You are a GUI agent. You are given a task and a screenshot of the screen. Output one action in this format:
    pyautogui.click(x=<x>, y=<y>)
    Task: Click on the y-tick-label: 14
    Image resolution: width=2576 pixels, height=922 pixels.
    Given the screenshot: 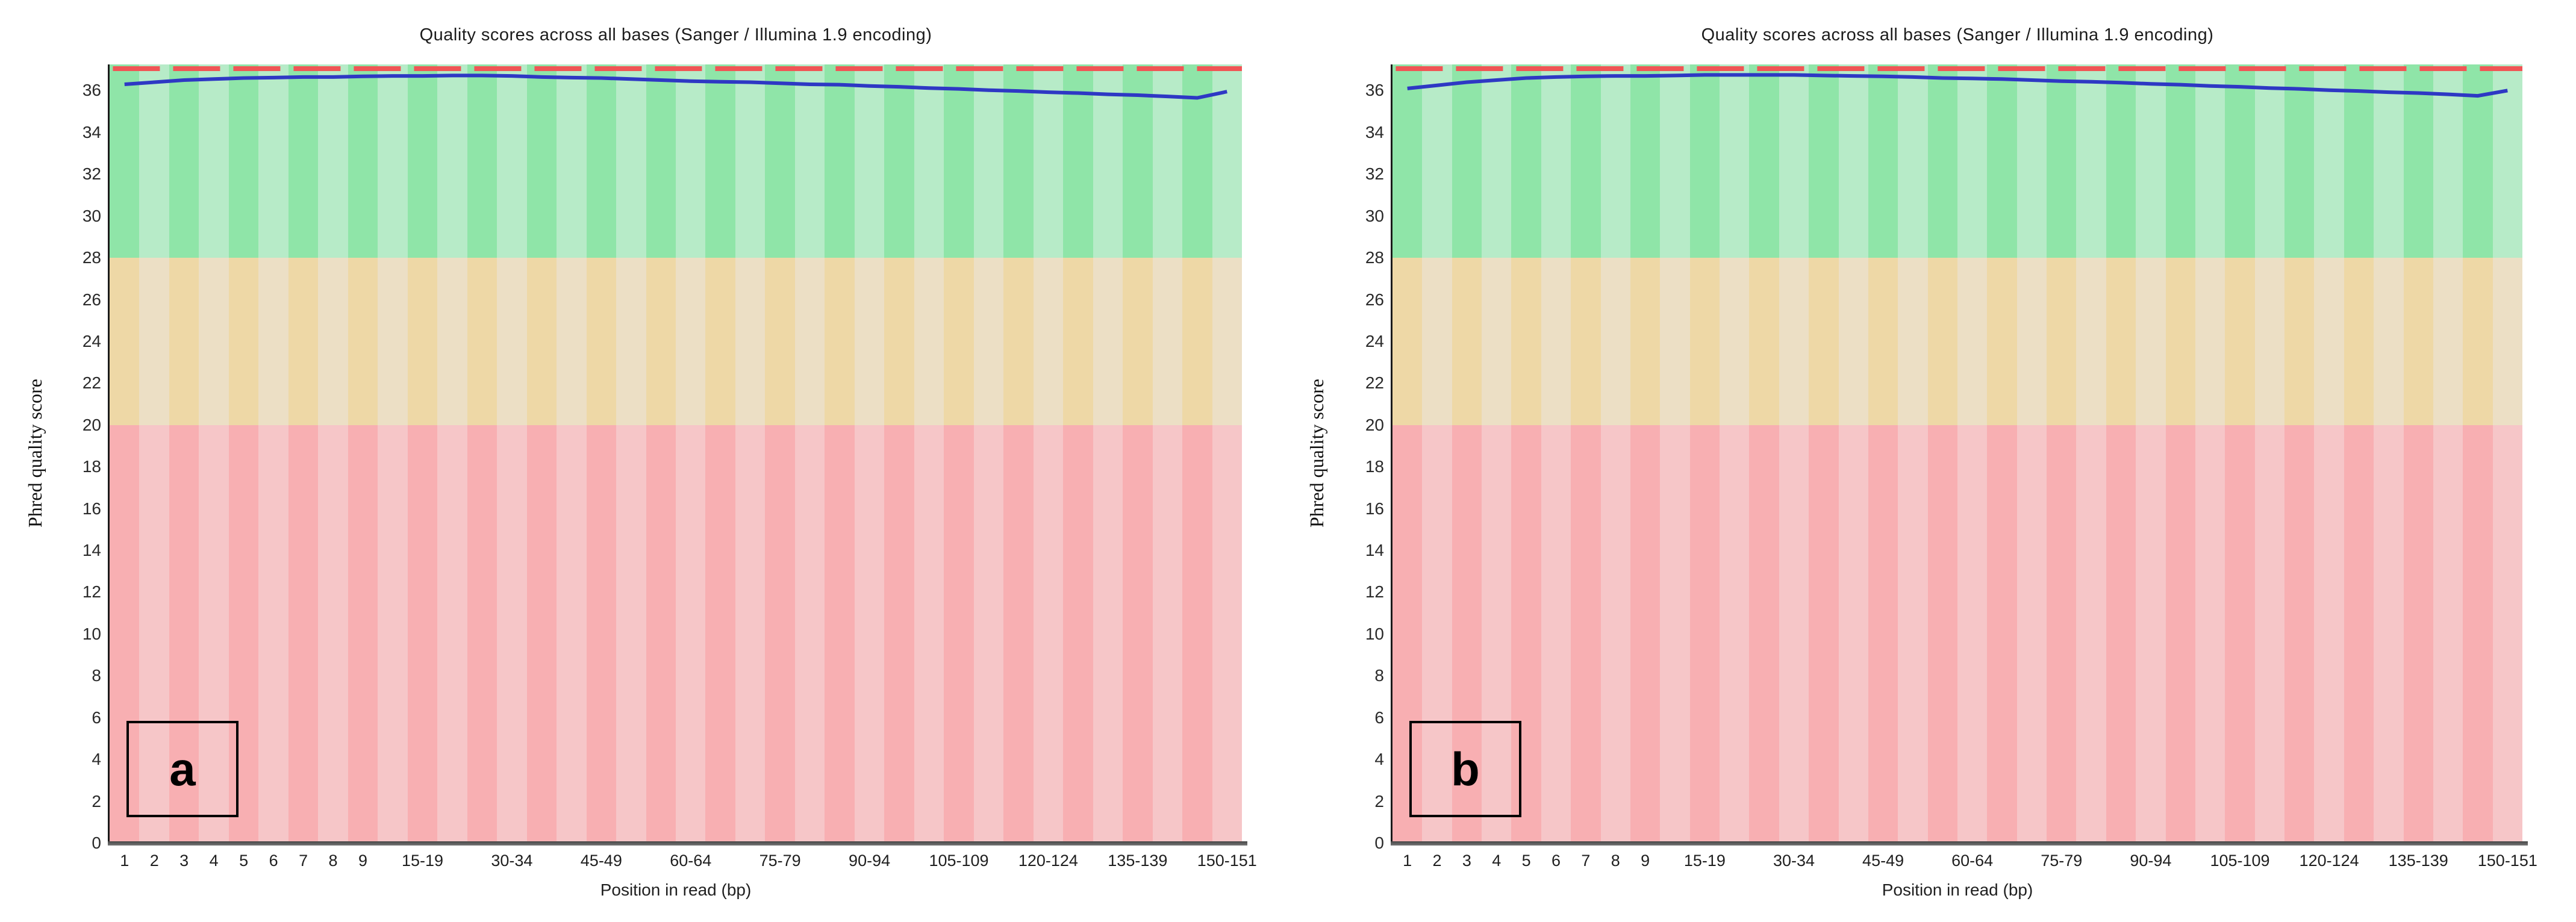 What is the action you would take?
    pyautogui.click(x=91, y=550)
    